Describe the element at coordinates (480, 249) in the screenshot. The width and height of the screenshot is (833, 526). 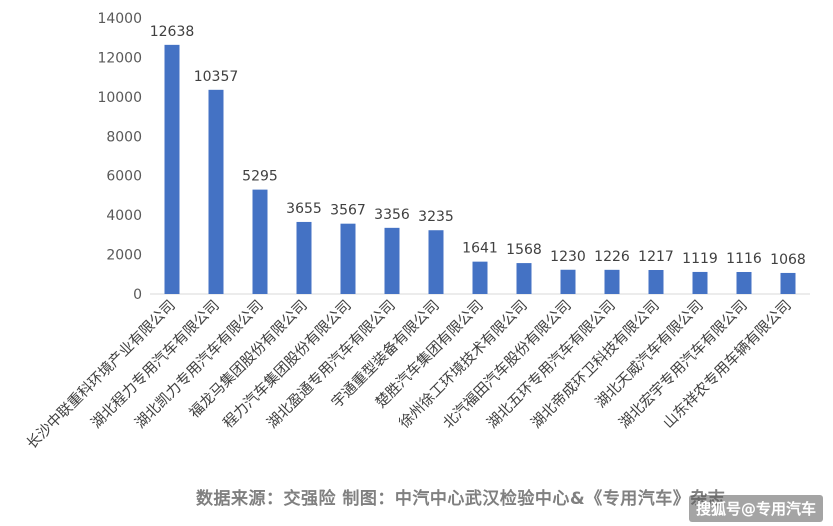
I see `data-label: 1641` at that location.